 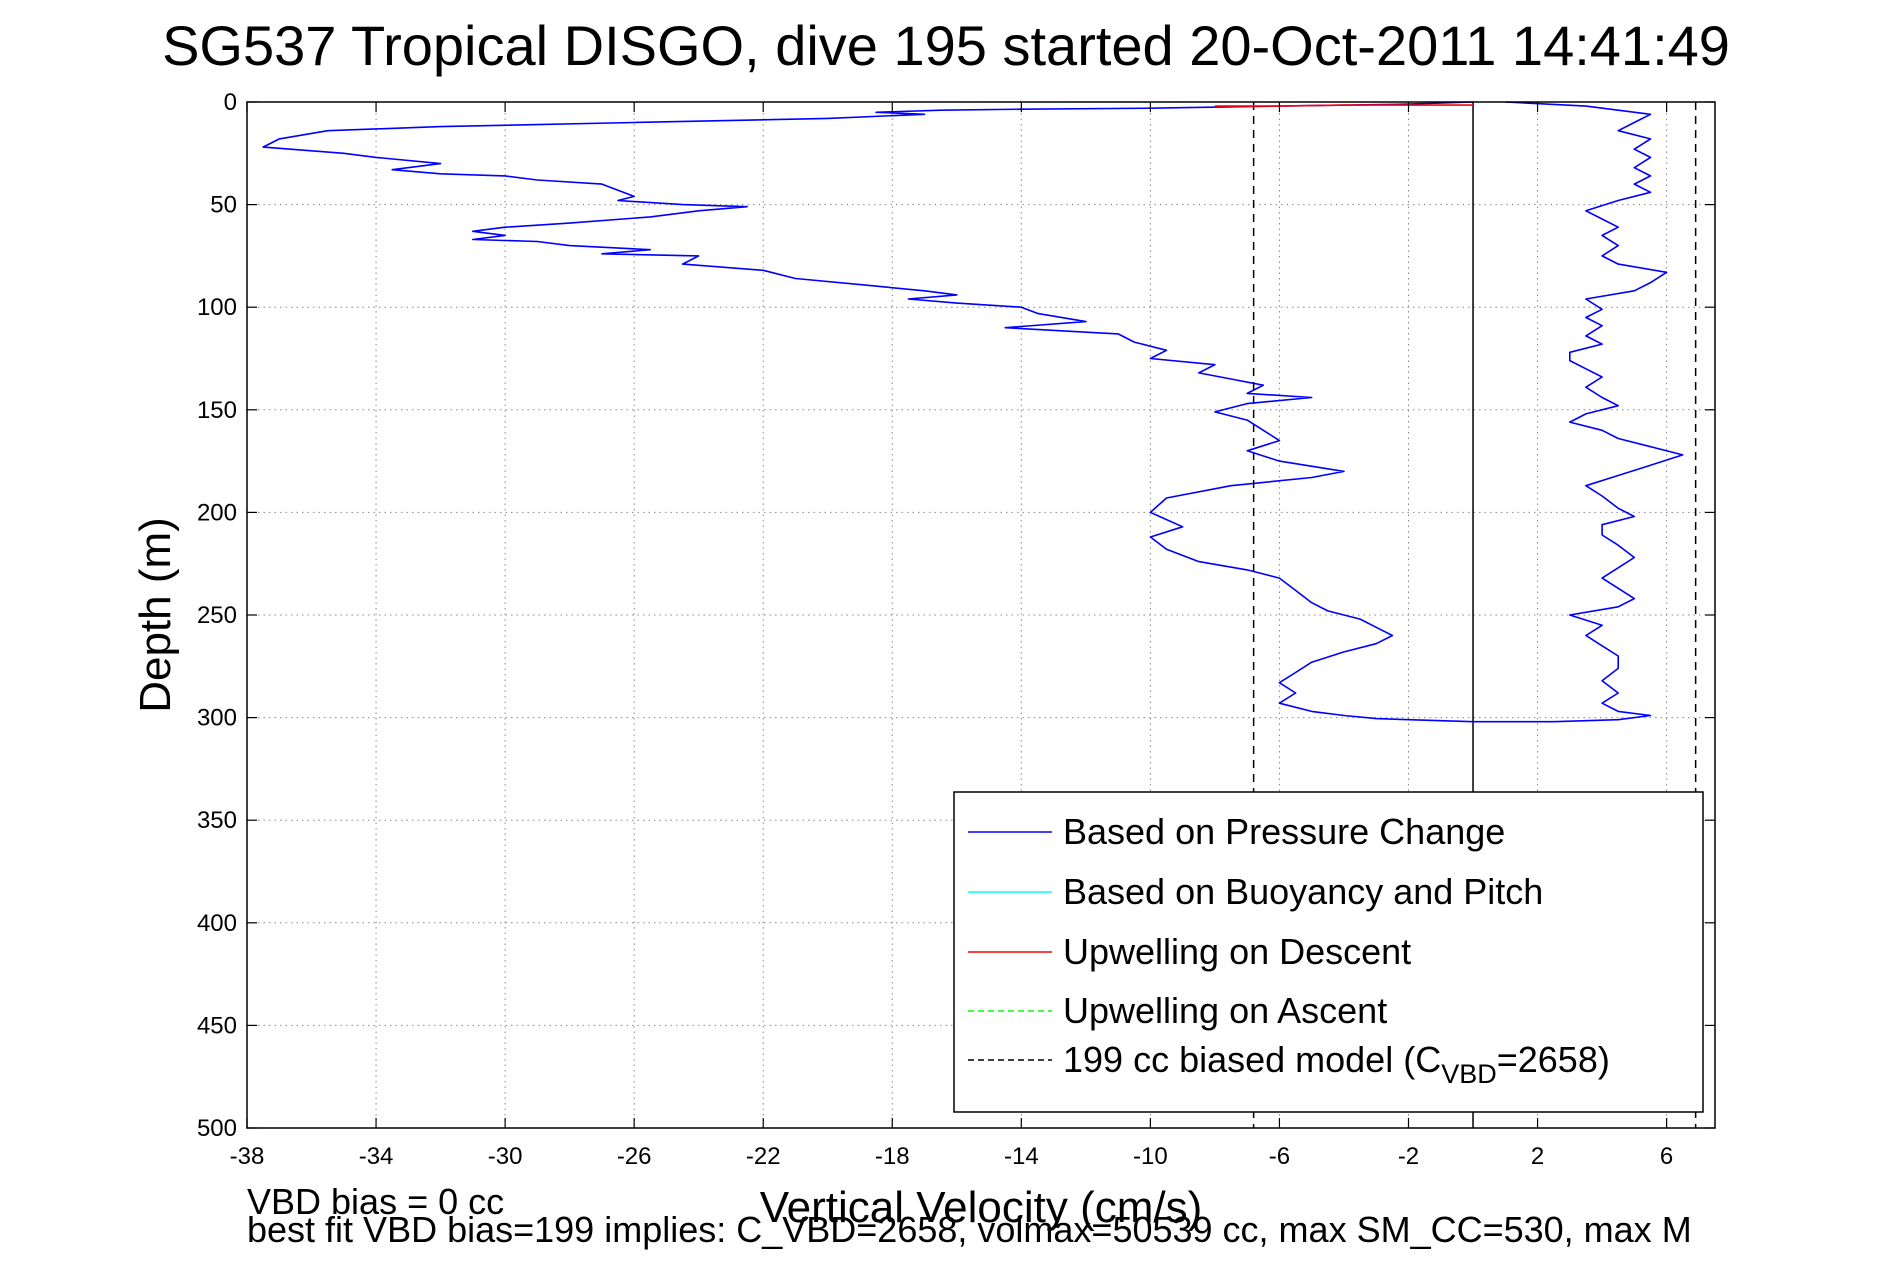 What do you see at coordinates (1553, 1059) in the screenshot?
I see `legend-label-tail: =2658)` at bounding box center [1553, 1059].